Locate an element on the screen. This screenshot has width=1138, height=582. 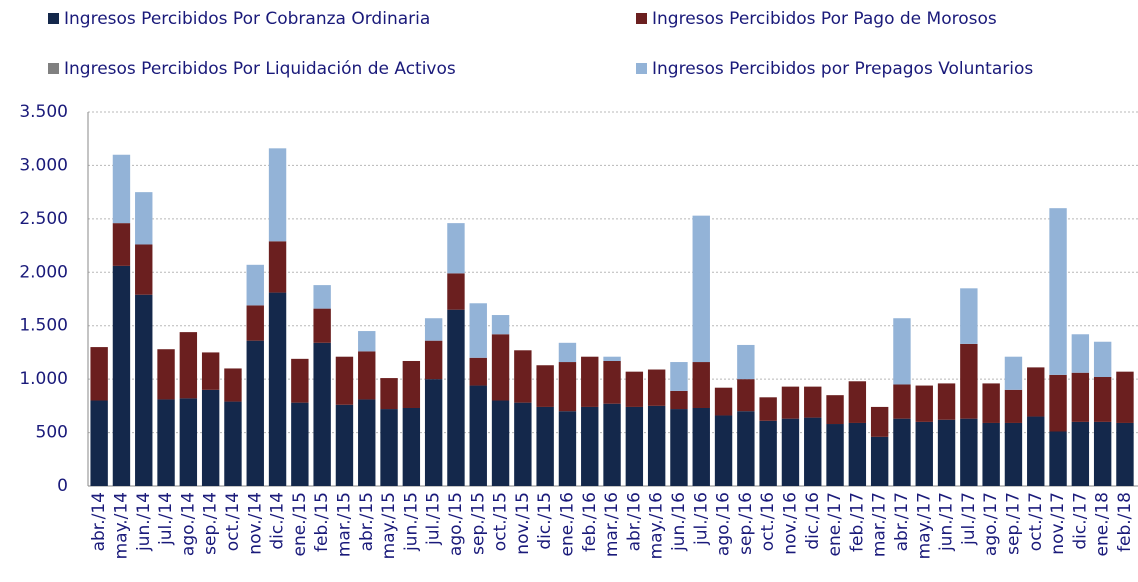
x-tick-label: nov./14 is located at coordinates (255, 523).